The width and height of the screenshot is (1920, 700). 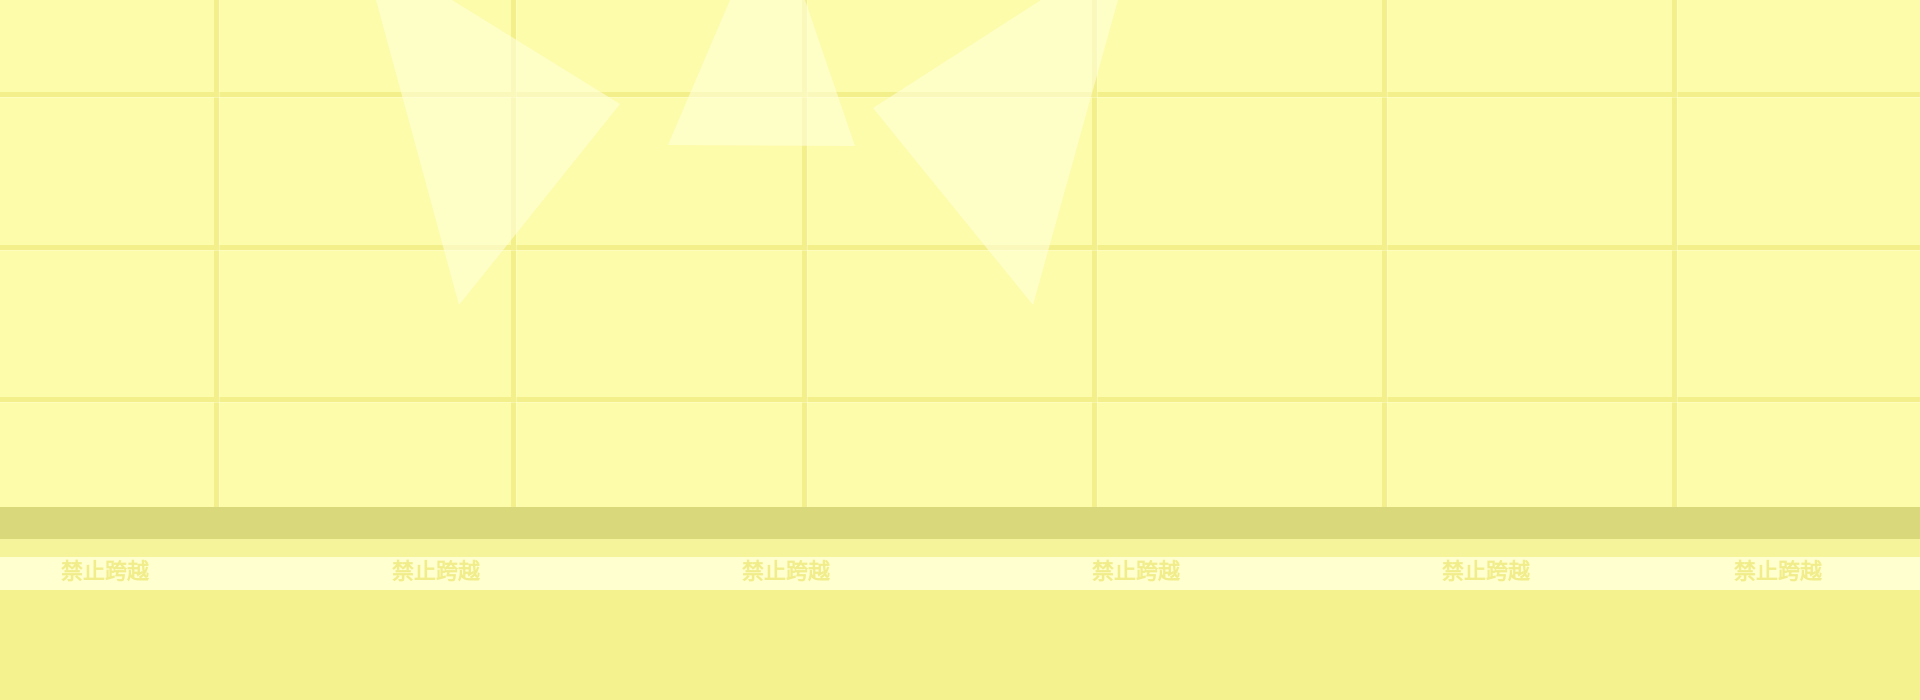 What do you see at coordinates (960, 523) in the screenshot?
I see `wall-base-band` at bounding box center [960, 523].